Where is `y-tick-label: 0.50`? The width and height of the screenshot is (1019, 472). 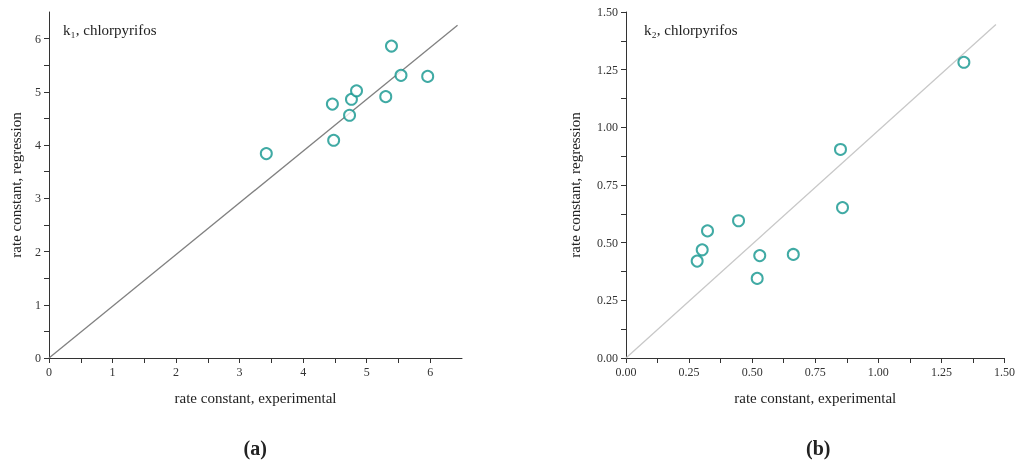 y-tick-label: 0.50 is located at coordinates (607, 242).